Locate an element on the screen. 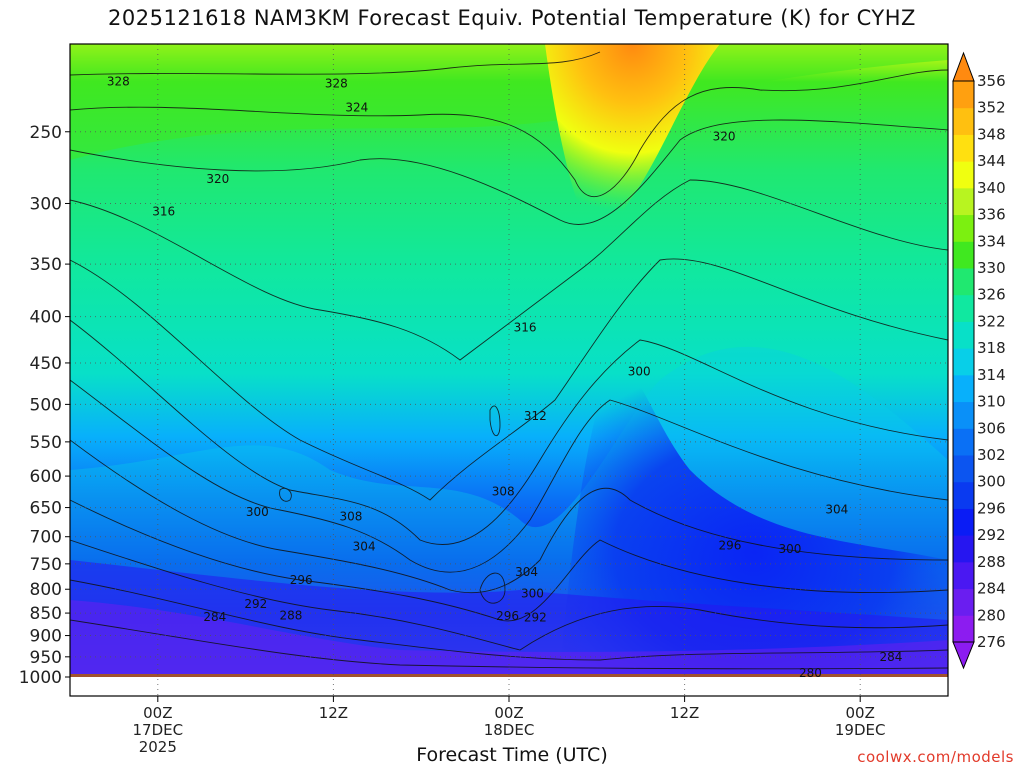 The width and height of the screenshot is (1024, 768). contour-label: 288 is located at coordinates (291, 615).